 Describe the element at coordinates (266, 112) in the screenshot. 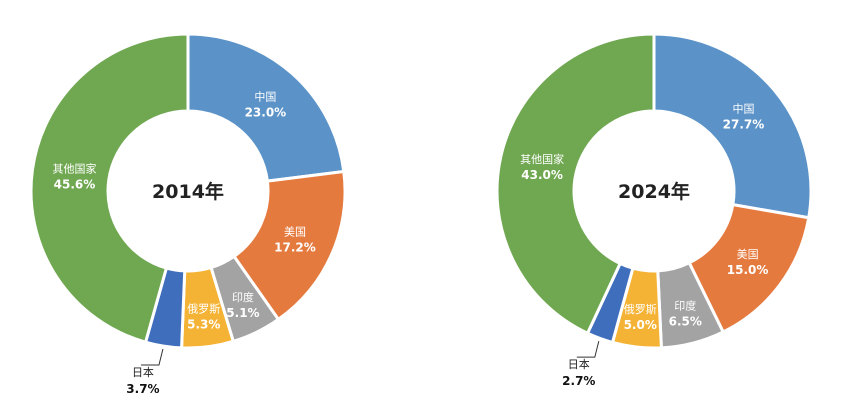

I see `slice-value-china: 23.0%` at that location.